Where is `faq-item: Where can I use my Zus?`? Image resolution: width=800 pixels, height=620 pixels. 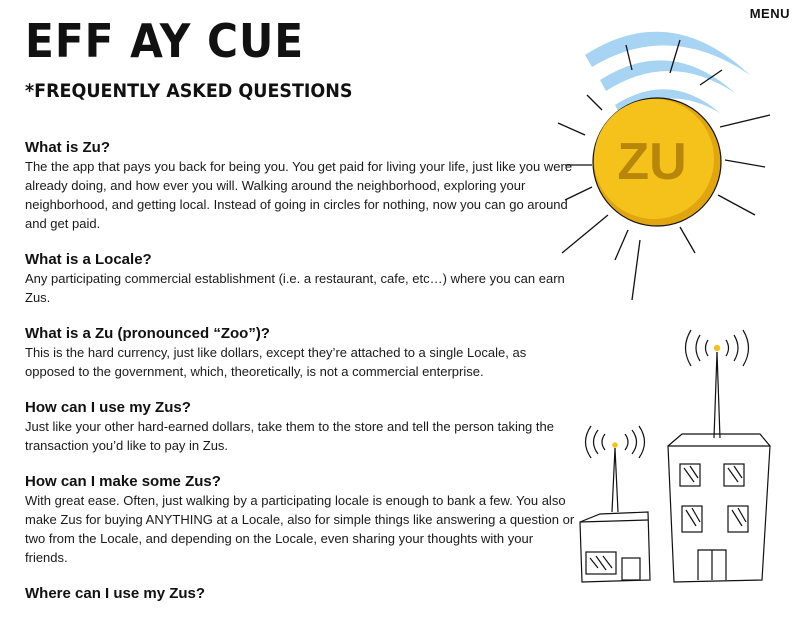
faq-item: Where can I use my Zus? is located at coordinates (300, 593).